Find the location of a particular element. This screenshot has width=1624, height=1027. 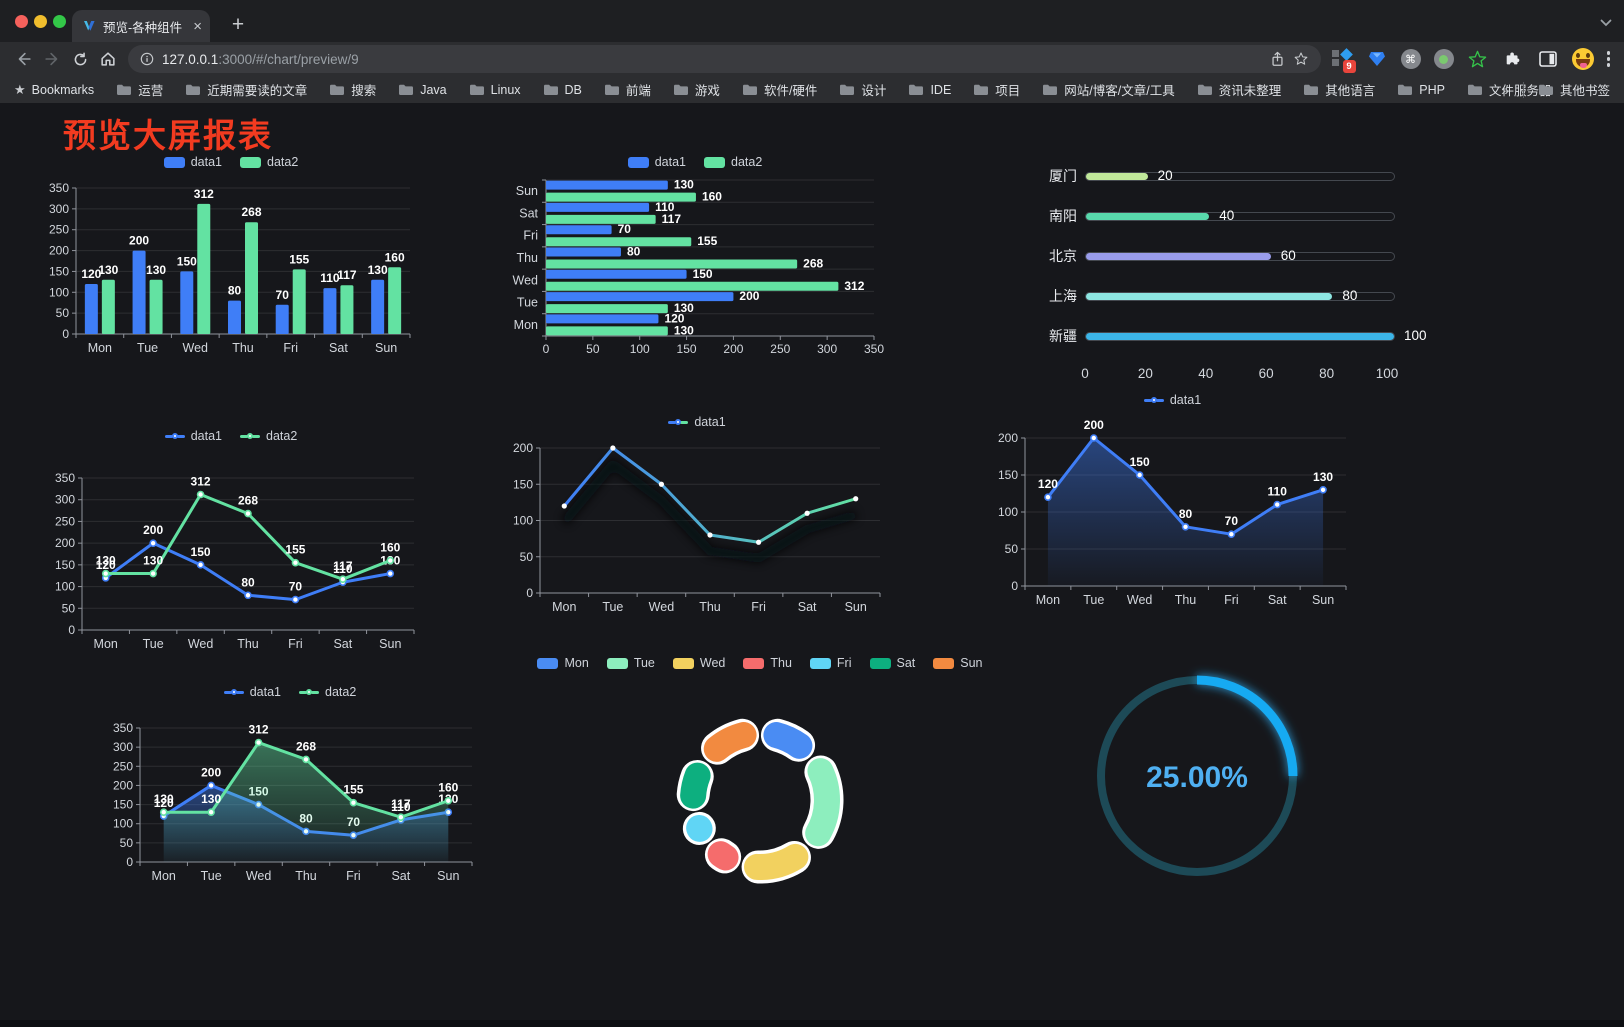

bookmarks-right: » 其他书签 is located at coordinates (1555, 89).